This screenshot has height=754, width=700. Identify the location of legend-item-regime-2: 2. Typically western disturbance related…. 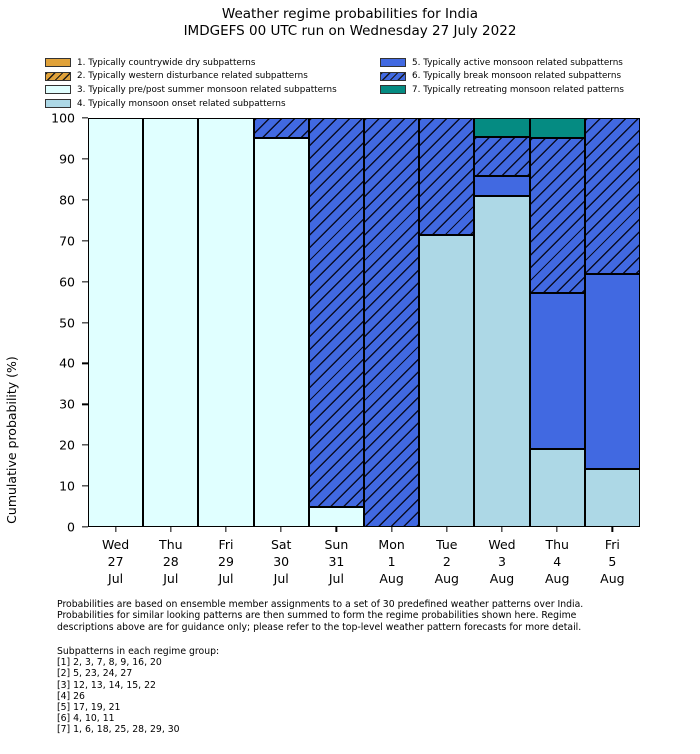
(191, 77).